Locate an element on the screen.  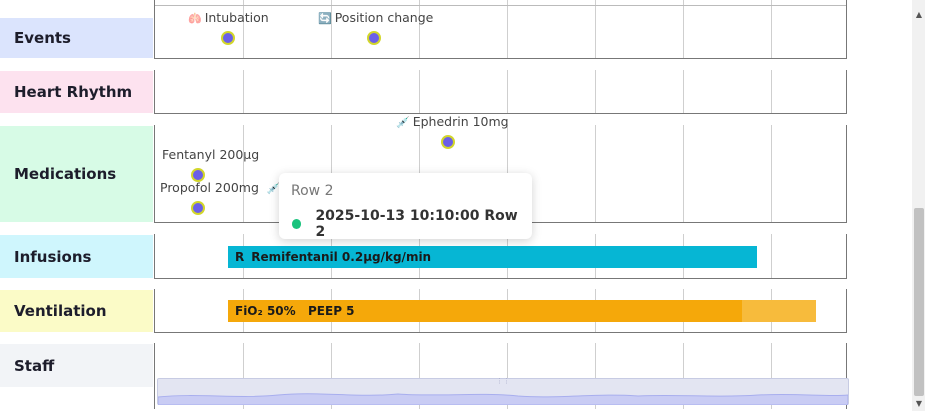
chart-tooltip: Row 2 2025-10-13 10:10:00 Row 2 is located at coordinates (405, 206).